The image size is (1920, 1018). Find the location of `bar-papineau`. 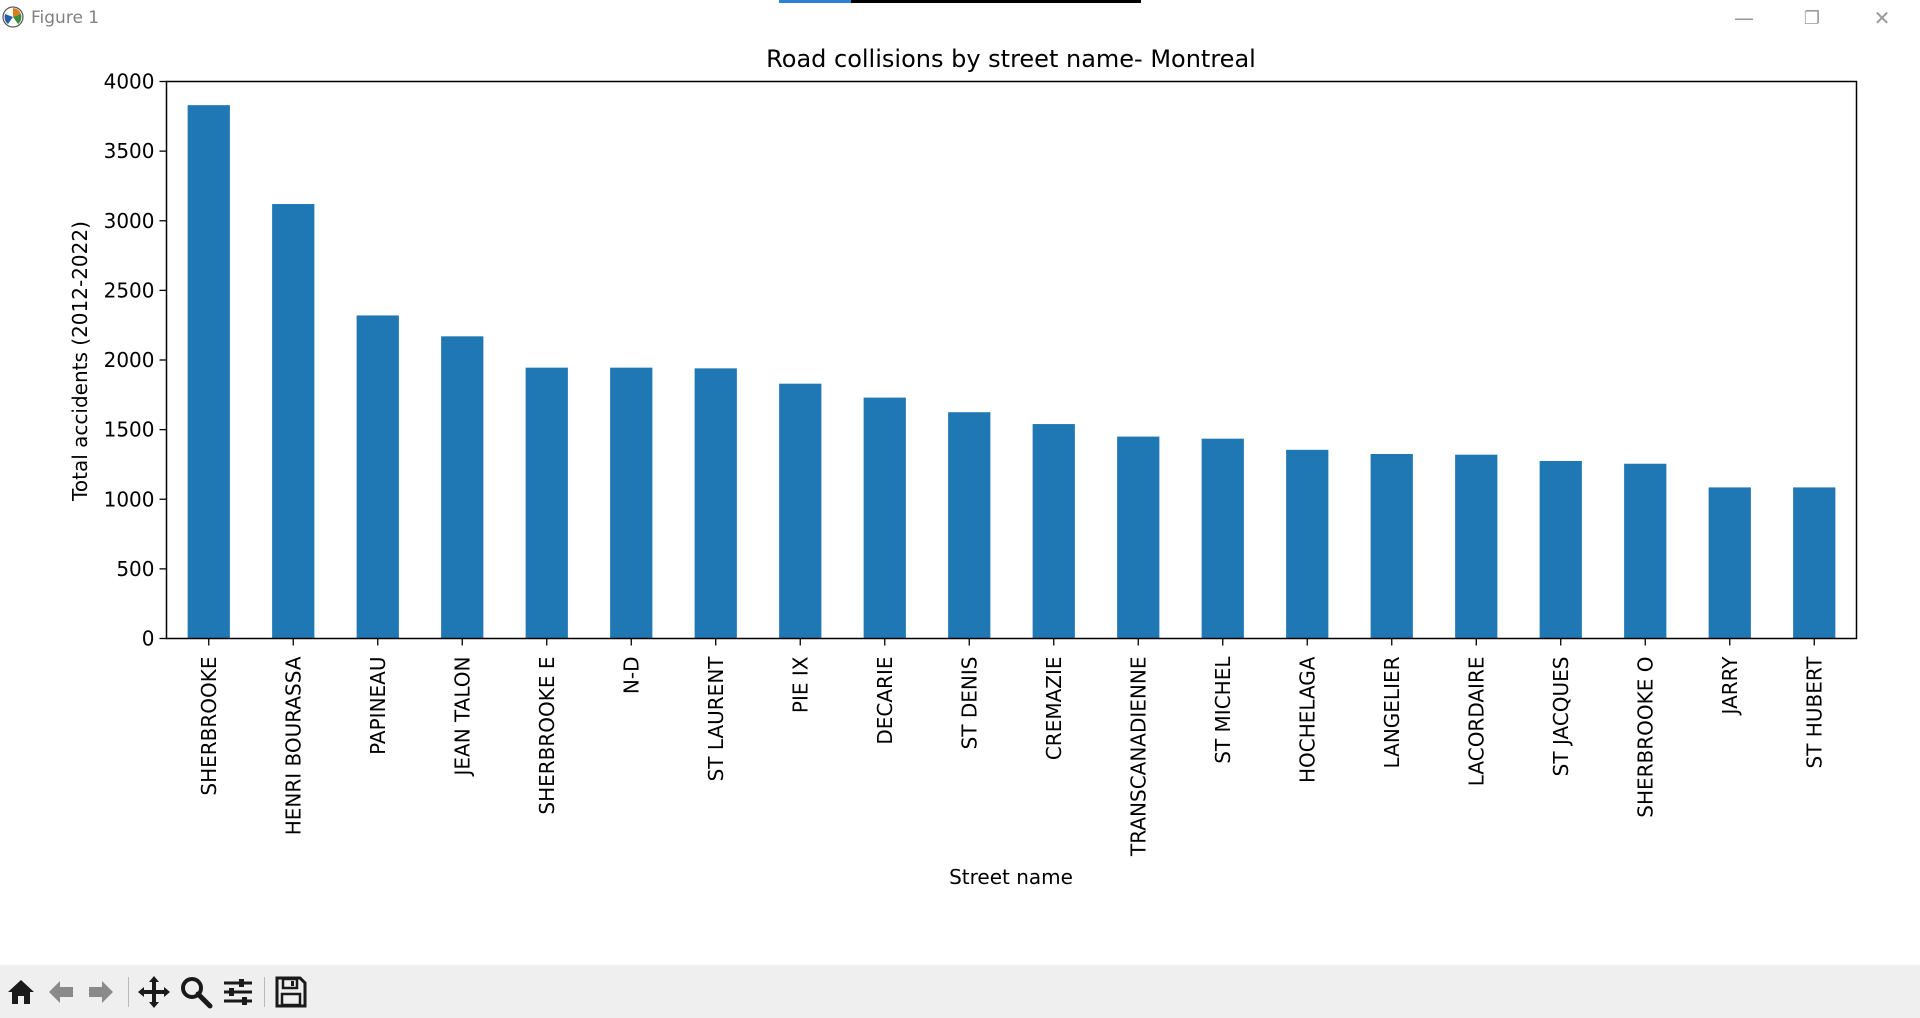

bar-papineau is located at coordinates (377, 477).